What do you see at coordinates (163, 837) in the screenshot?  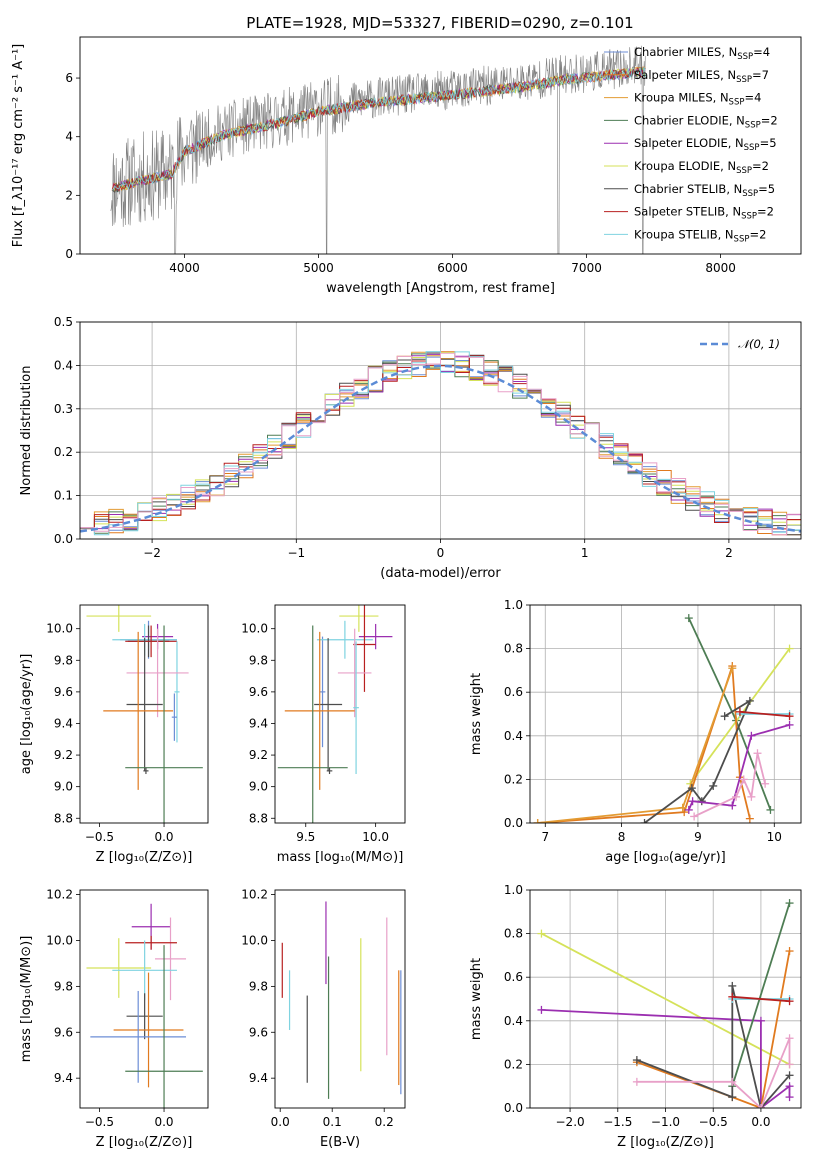 I see `x-tick-label: 0.0` at bounding box center [163, 837].